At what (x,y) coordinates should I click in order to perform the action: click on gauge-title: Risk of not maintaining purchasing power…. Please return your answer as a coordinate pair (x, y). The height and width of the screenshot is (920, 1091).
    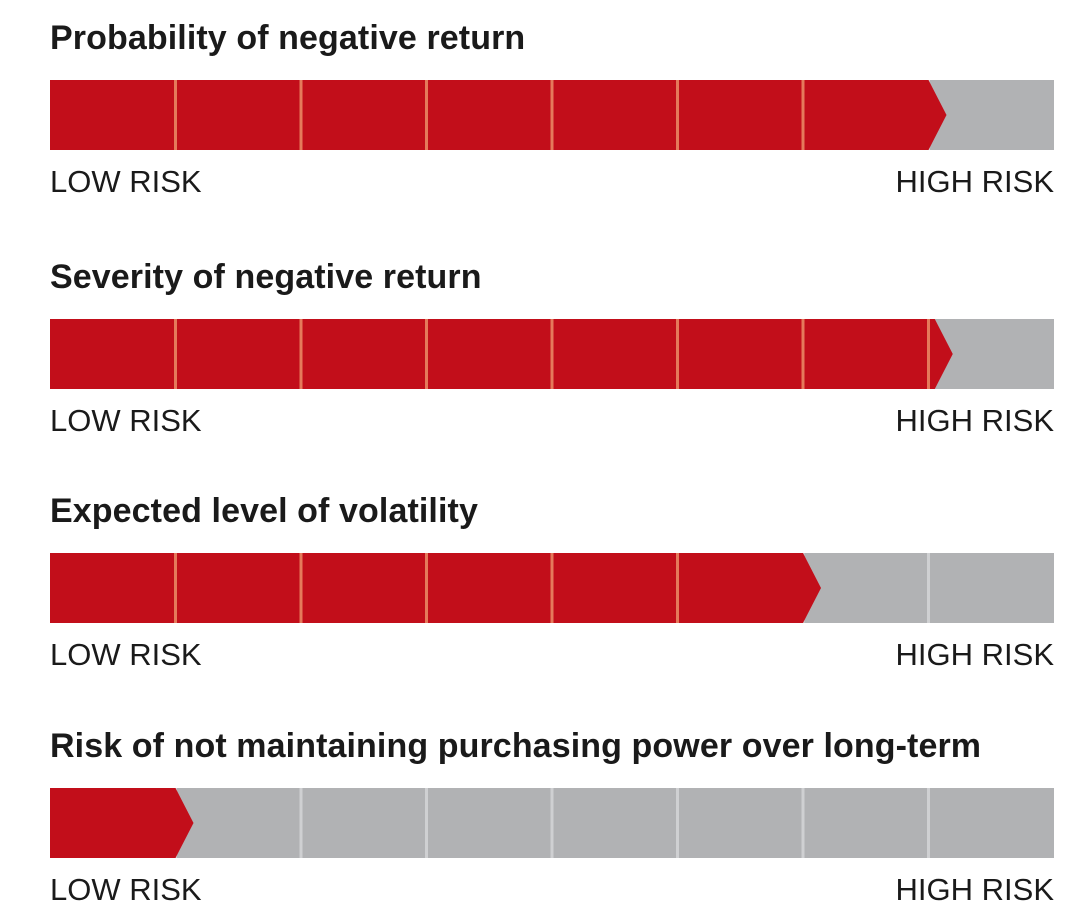
    Looking at the image, I should click on (516, 746).